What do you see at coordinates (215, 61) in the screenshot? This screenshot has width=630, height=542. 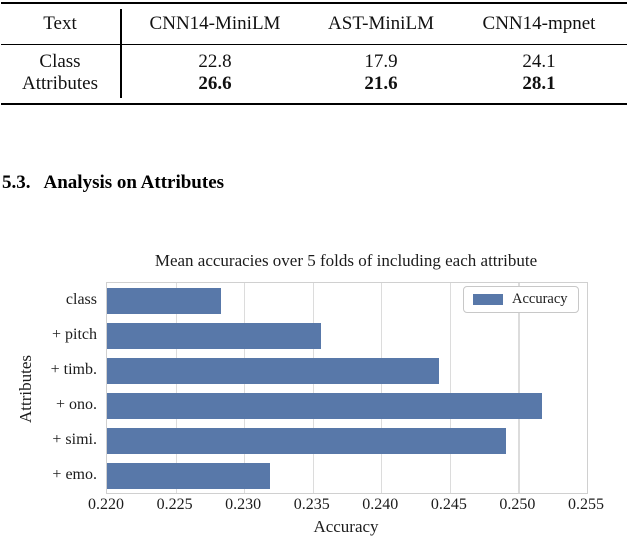 I see `table-cell: 22.8` at bounding box center [215, 61].